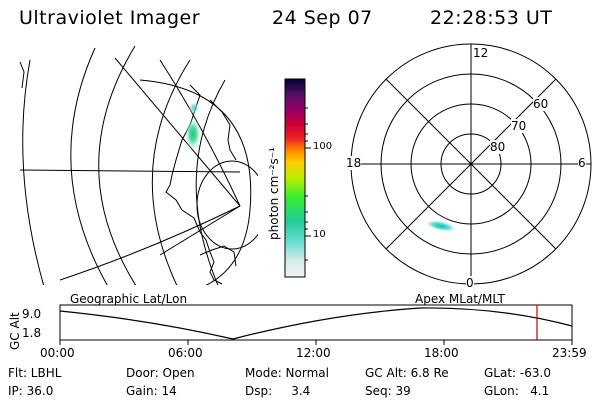 This screenshot has width=600, height=400. Describe the element at coordinates (129, 299) in the screenshot. I see `timeline-left-title: Geographic Lat/Lon` at that location.